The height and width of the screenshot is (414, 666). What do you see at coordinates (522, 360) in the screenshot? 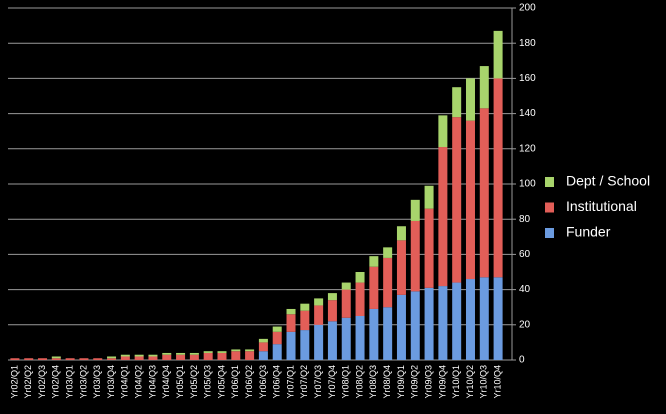
I see `y-tick-label: 0` at bounding box center [522, 360].